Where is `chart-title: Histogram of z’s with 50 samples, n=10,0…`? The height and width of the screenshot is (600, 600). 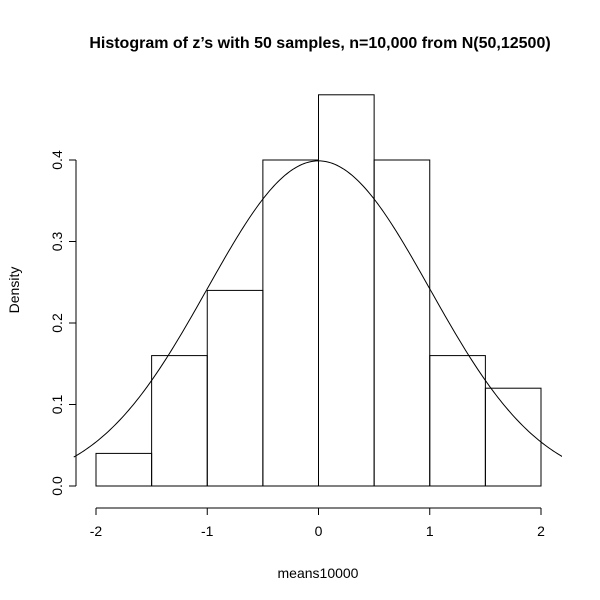
chart-title: Histogram of z’s with 50 samples, n=10,0… is located at coordinates (319, 43).